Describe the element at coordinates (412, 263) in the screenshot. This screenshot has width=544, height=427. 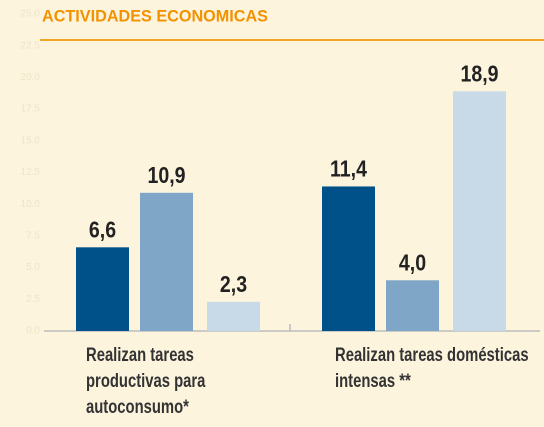
I see `value-label: 4,0` at that location.